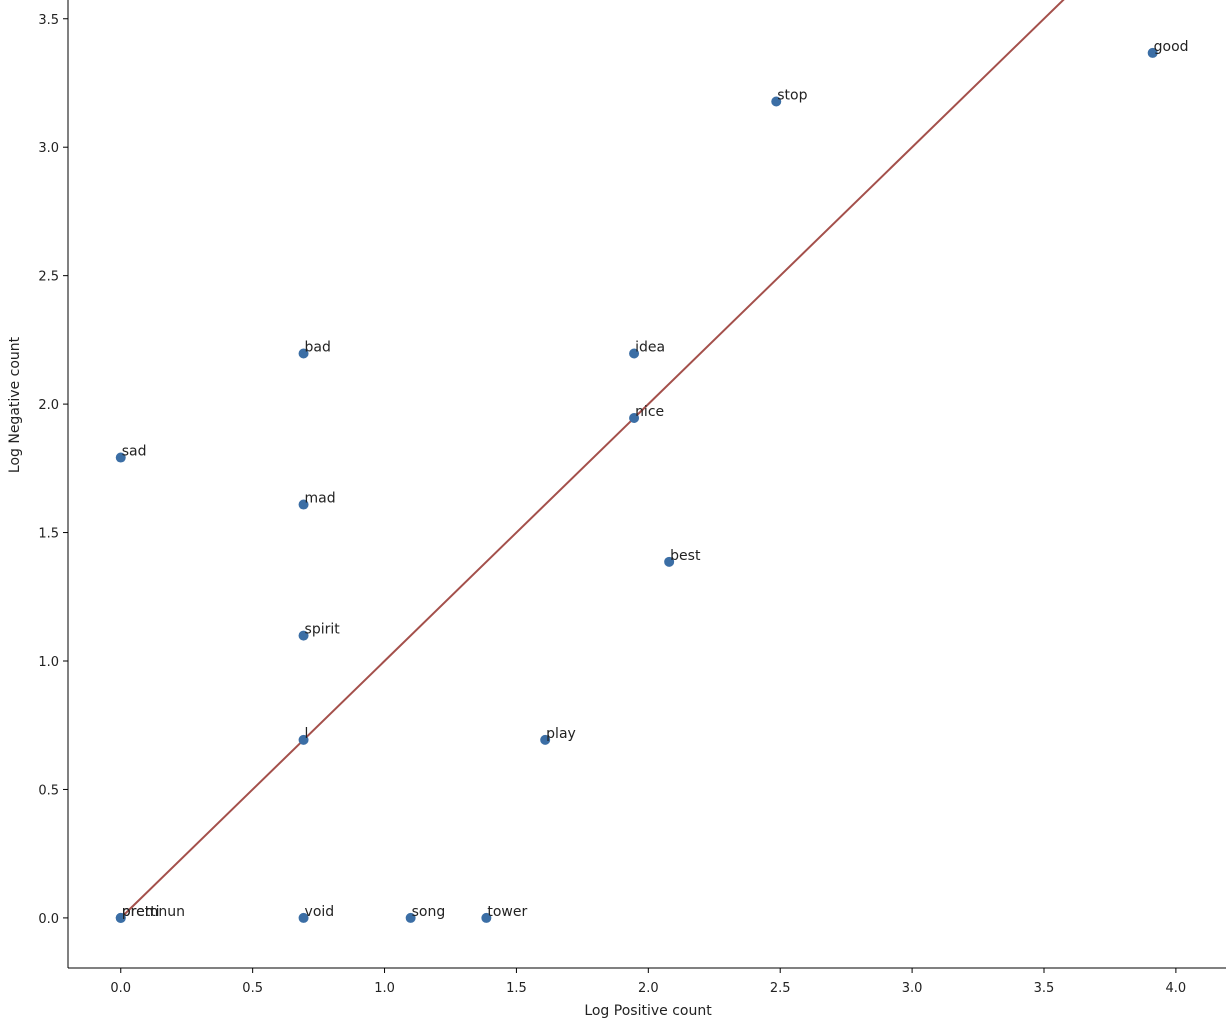  Describe the element at coordinates (384, 988) in the screenshot. I see `x-tick-label: 1.0` at that location.